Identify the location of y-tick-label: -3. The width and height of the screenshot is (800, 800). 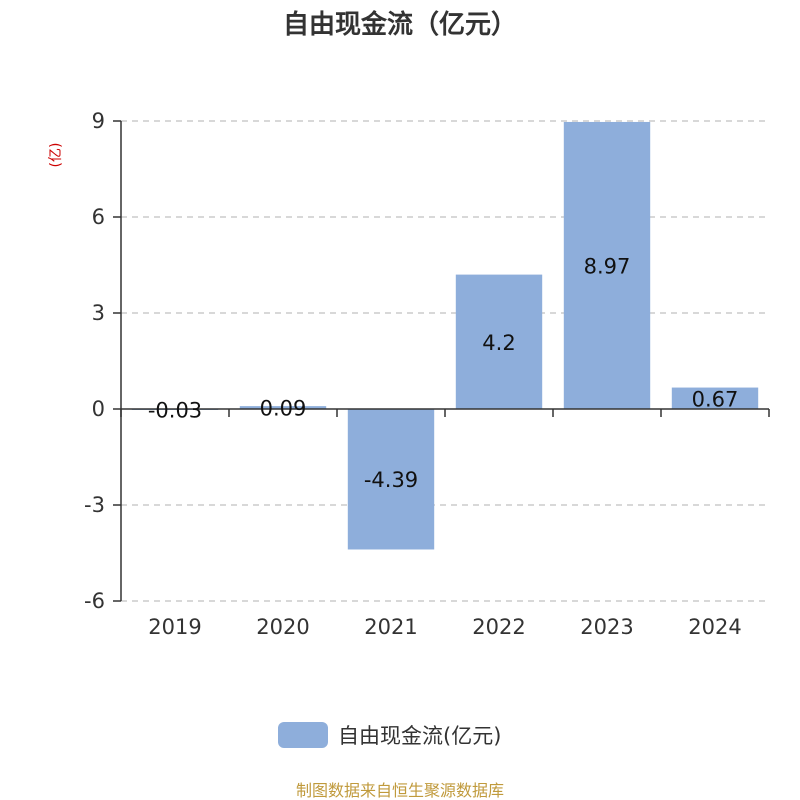
(94, 505).